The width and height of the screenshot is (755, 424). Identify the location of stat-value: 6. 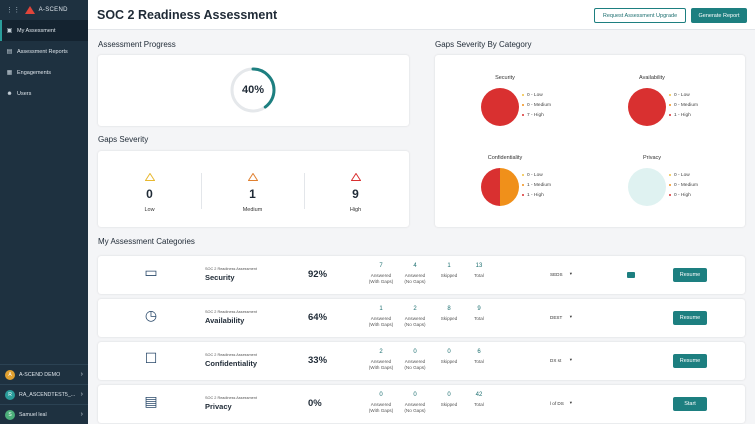
(479, 352).